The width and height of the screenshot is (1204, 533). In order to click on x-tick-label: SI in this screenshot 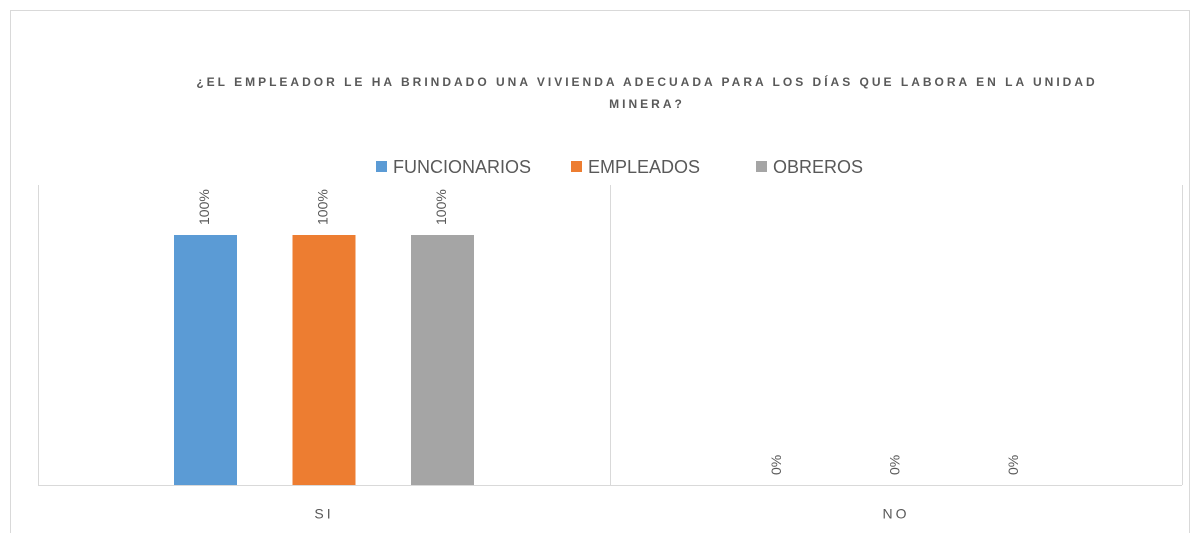, I will do `click(323, 514)`.